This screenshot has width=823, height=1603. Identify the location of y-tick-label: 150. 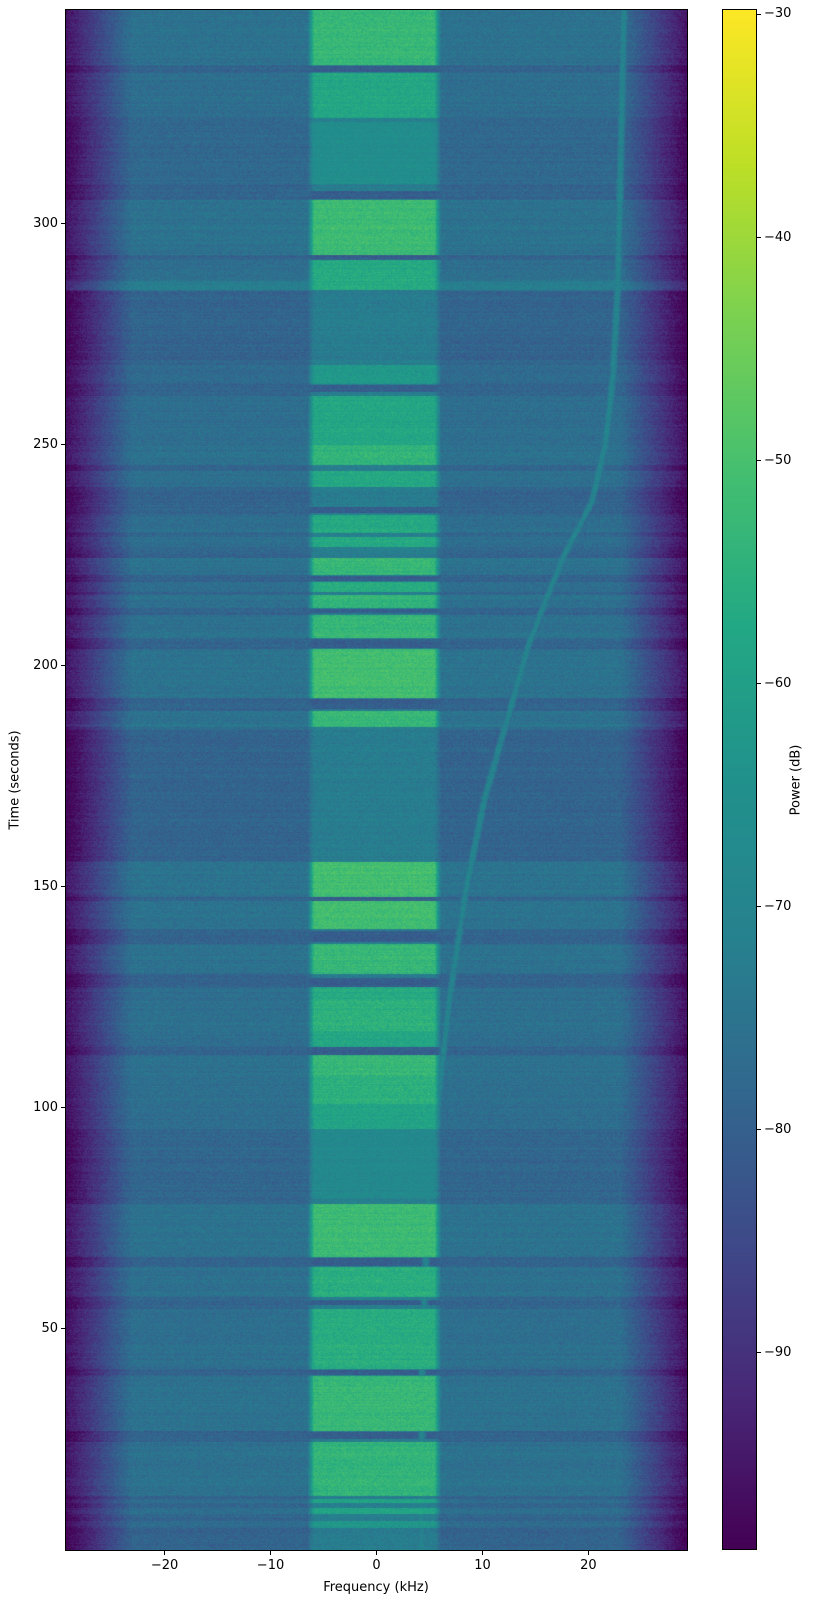
(45, 886).